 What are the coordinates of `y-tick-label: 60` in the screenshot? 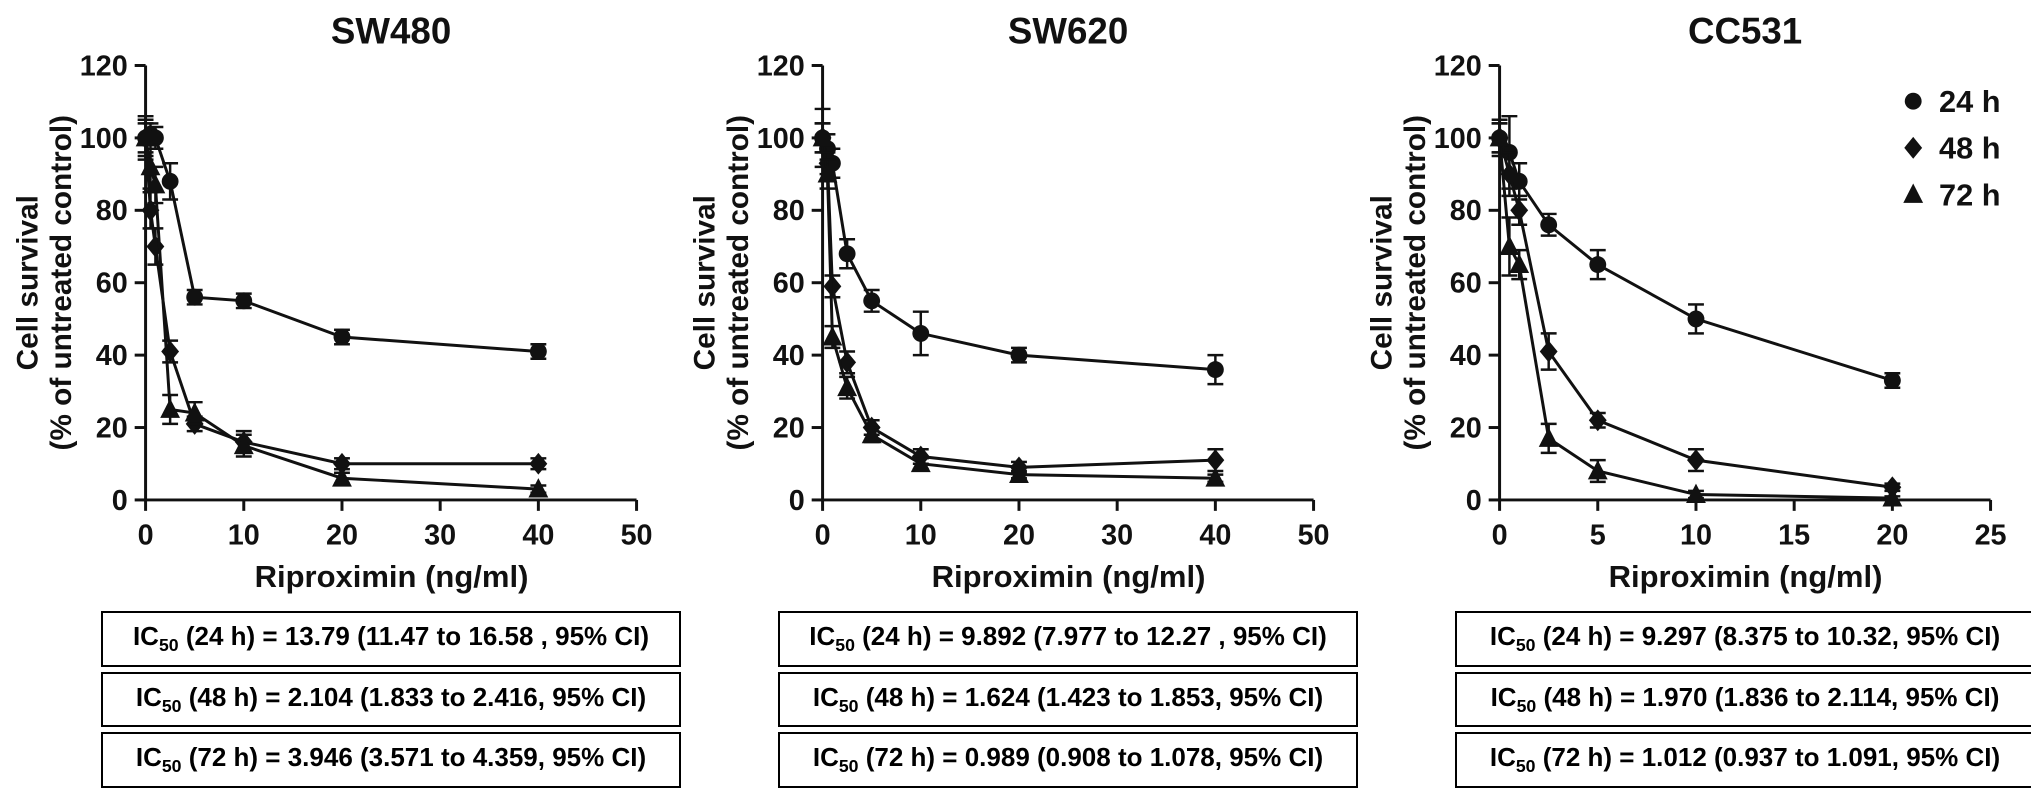 It's located at (1465, 284).